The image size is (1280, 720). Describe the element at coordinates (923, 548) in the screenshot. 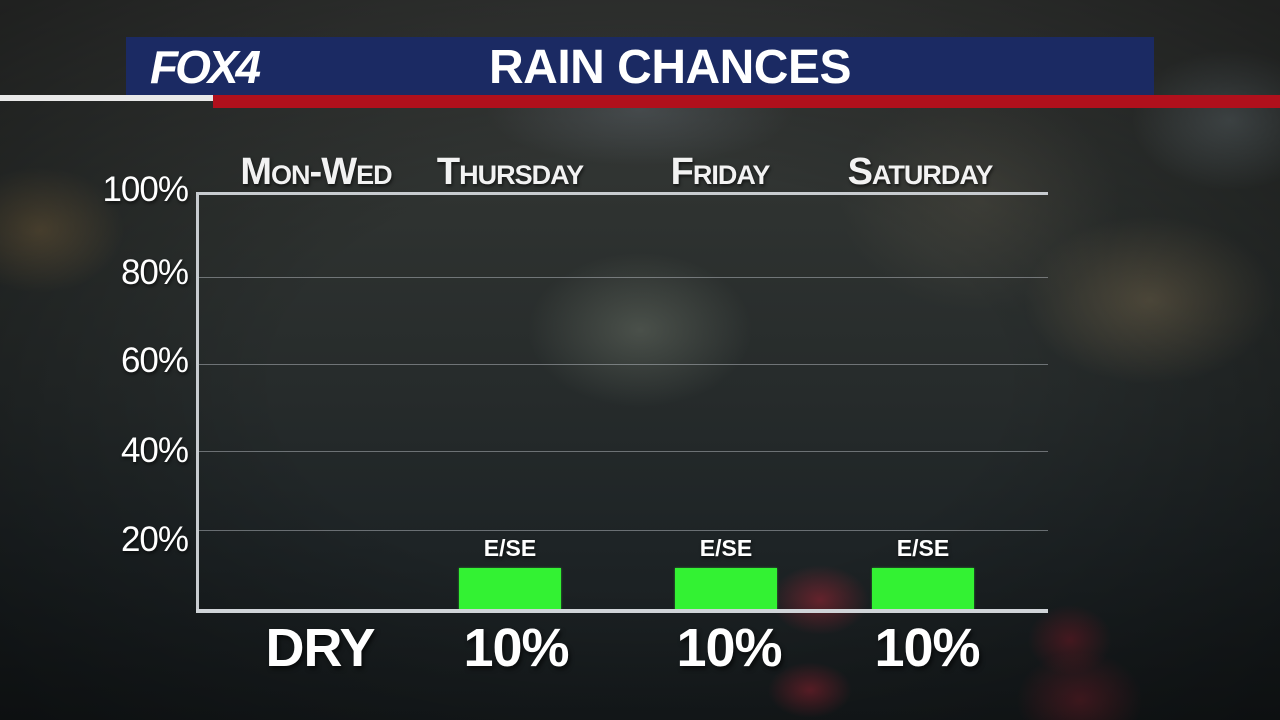

I see `bar-label-saturday: E/SE` at that location.